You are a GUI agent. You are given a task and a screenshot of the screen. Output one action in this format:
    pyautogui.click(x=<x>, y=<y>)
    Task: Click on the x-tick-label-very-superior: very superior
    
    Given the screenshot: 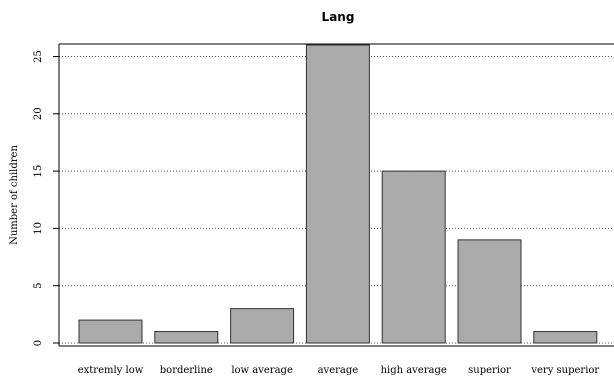 What is the action you would take?
    pyautogui.click(x=564, y=370)
    